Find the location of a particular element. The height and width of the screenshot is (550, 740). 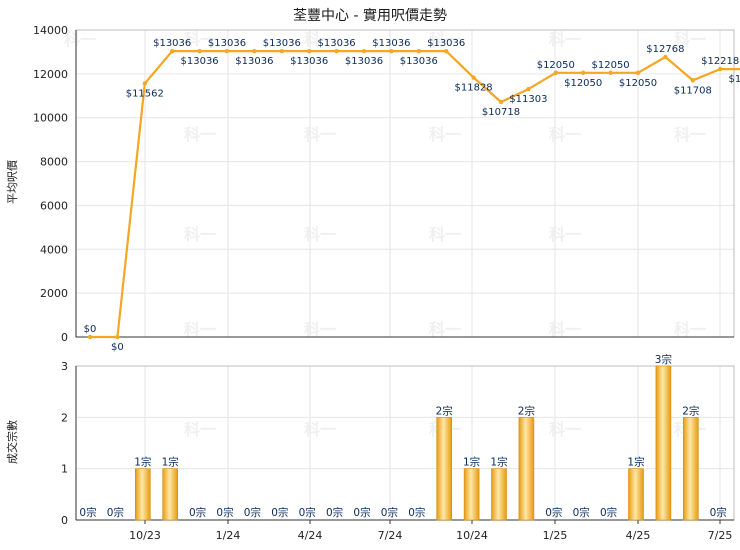

count-y-tick: 1 is located at coordinates (64, 469).